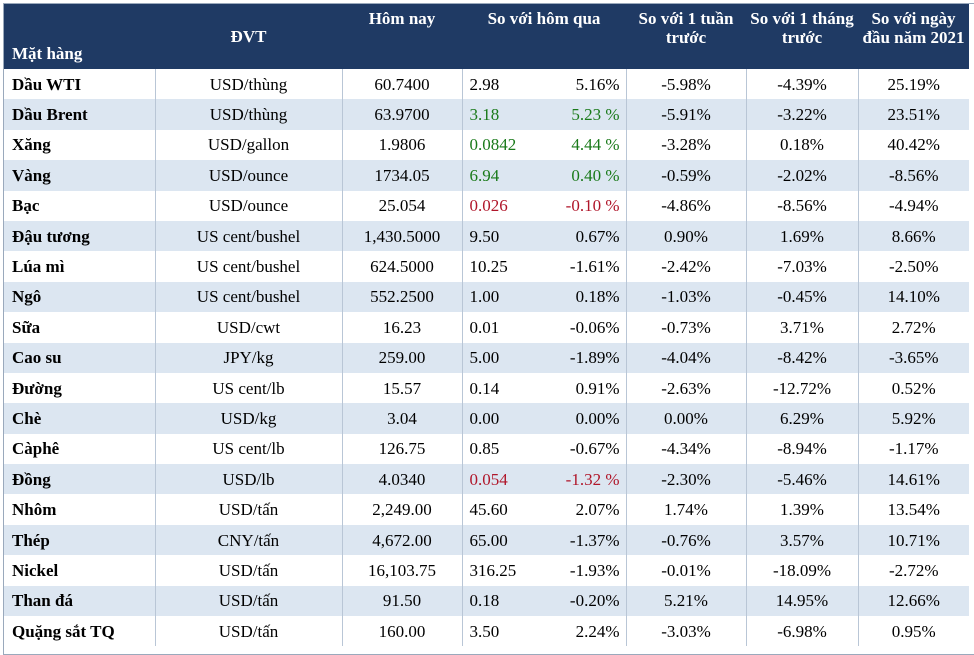 The width and height of the screenshot is (974, 655). I want to click on change-value-cell: 3.50, so click(484, 631).